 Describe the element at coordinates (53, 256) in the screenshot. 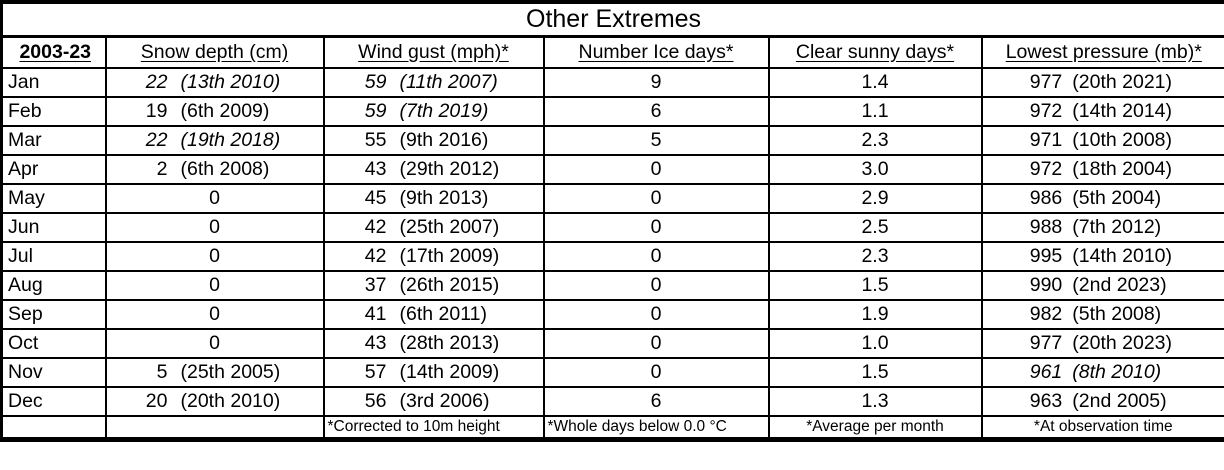

I see `month-cell: Jul` at that location.